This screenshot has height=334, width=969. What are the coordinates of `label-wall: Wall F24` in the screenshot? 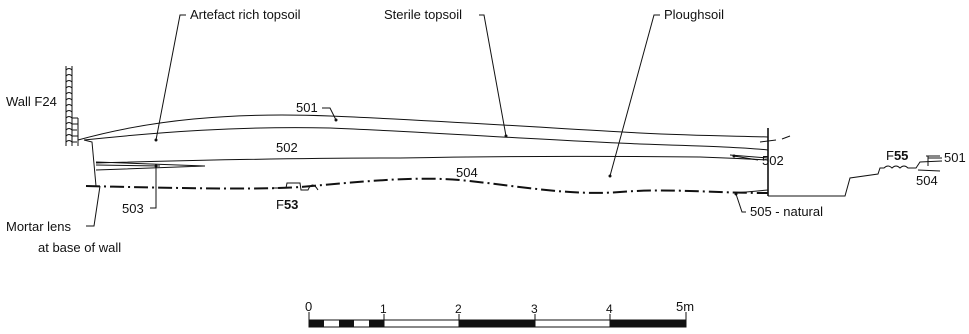 It's located at (31, 101).